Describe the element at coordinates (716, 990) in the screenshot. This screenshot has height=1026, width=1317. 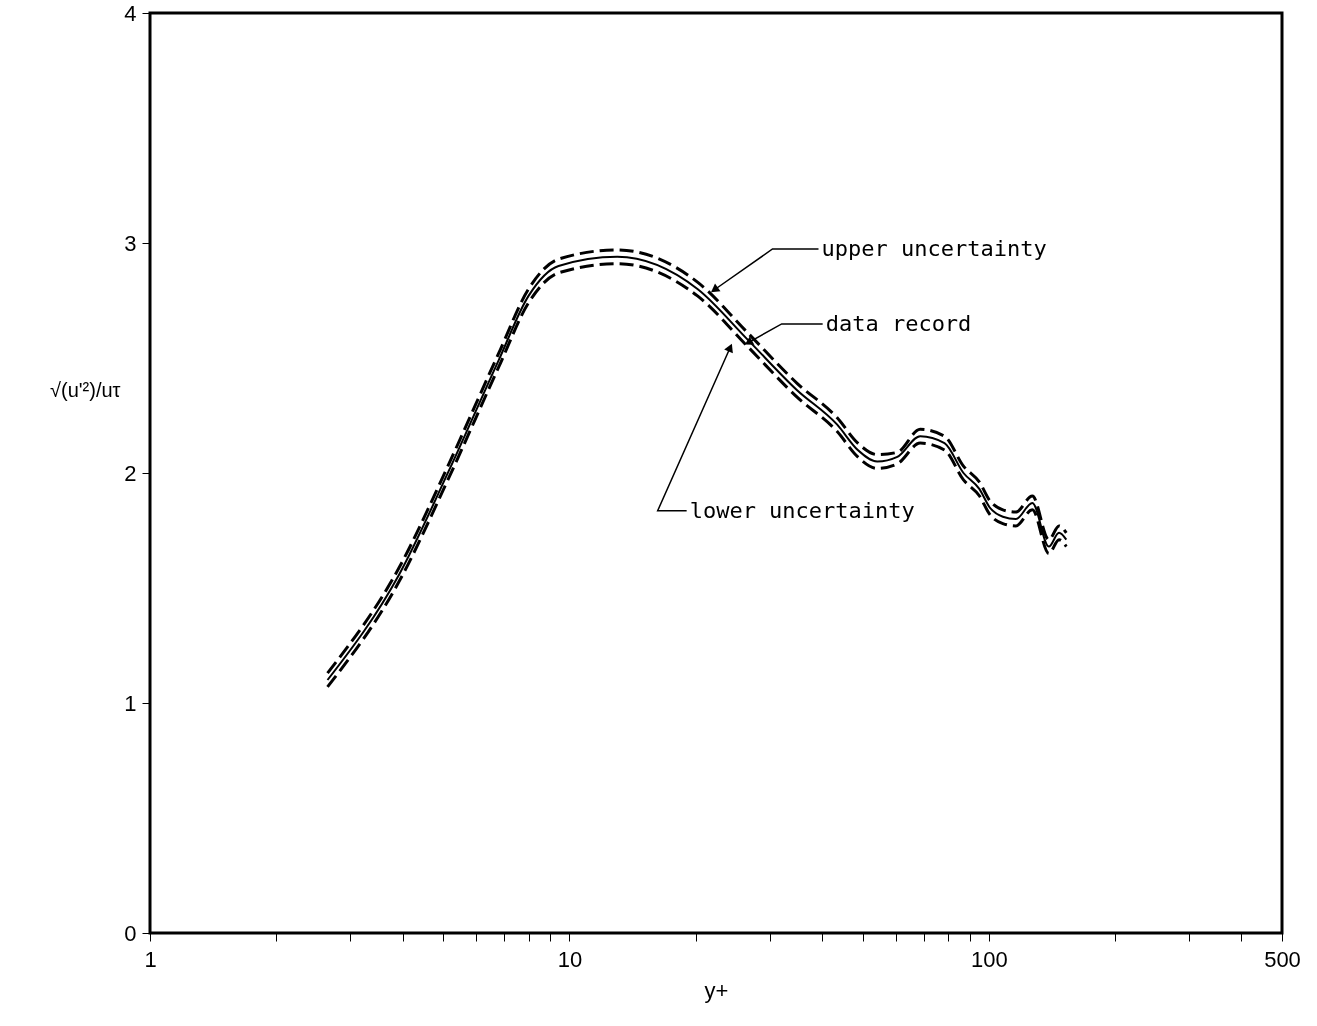
I see `x-axis-title: y+` at that location.